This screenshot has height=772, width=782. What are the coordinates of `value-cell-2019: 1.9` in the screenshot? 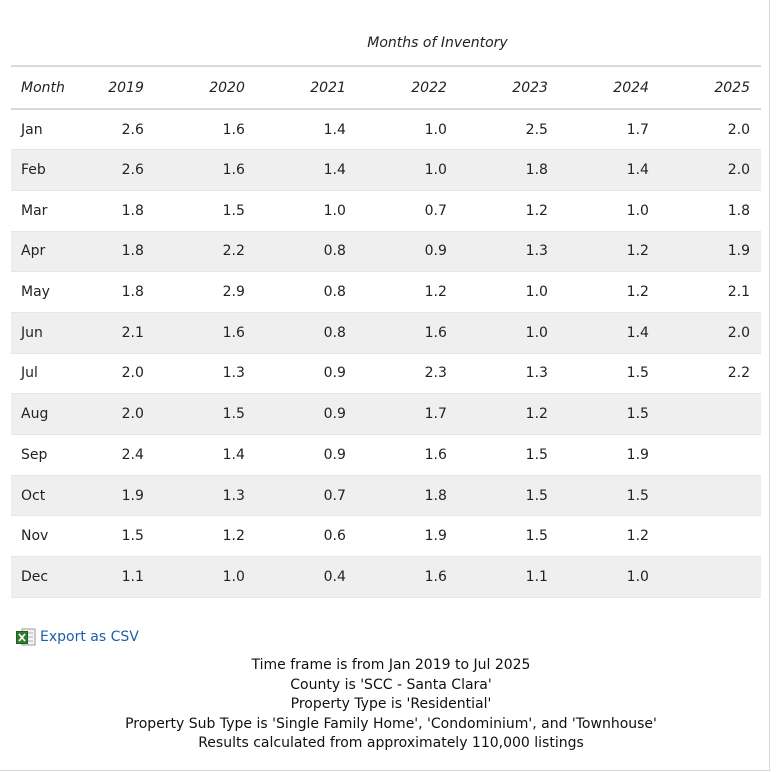 It's located at (135, 496).